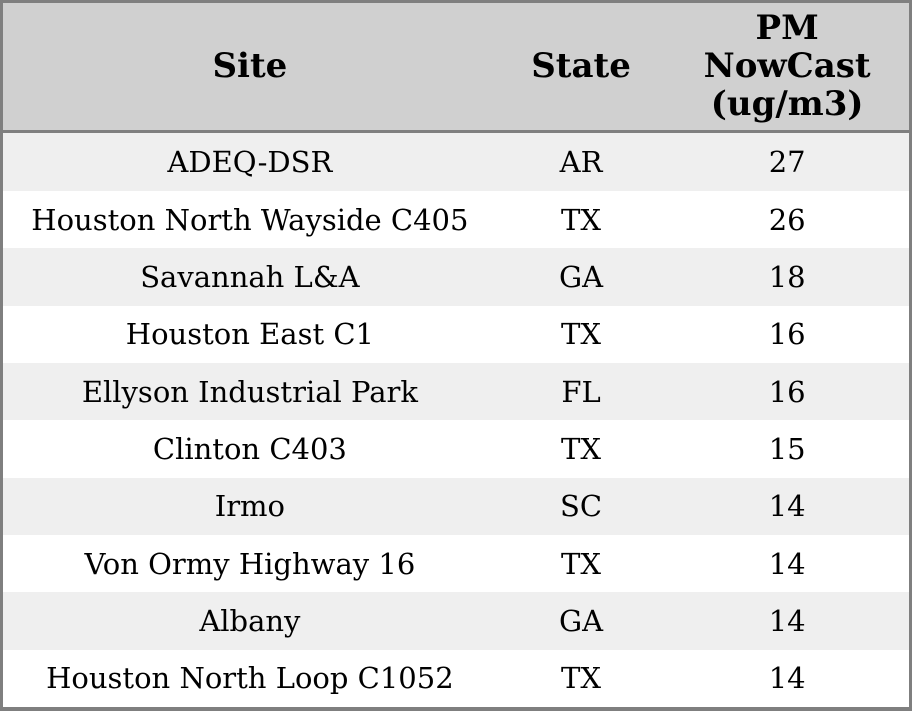 This screenshot has height=711, width=912. What do you see at coordinates (456, 161) in the screenshot?
I see `table-row: ADEQ-DSR AR 27` at bounding box center [456, 161].